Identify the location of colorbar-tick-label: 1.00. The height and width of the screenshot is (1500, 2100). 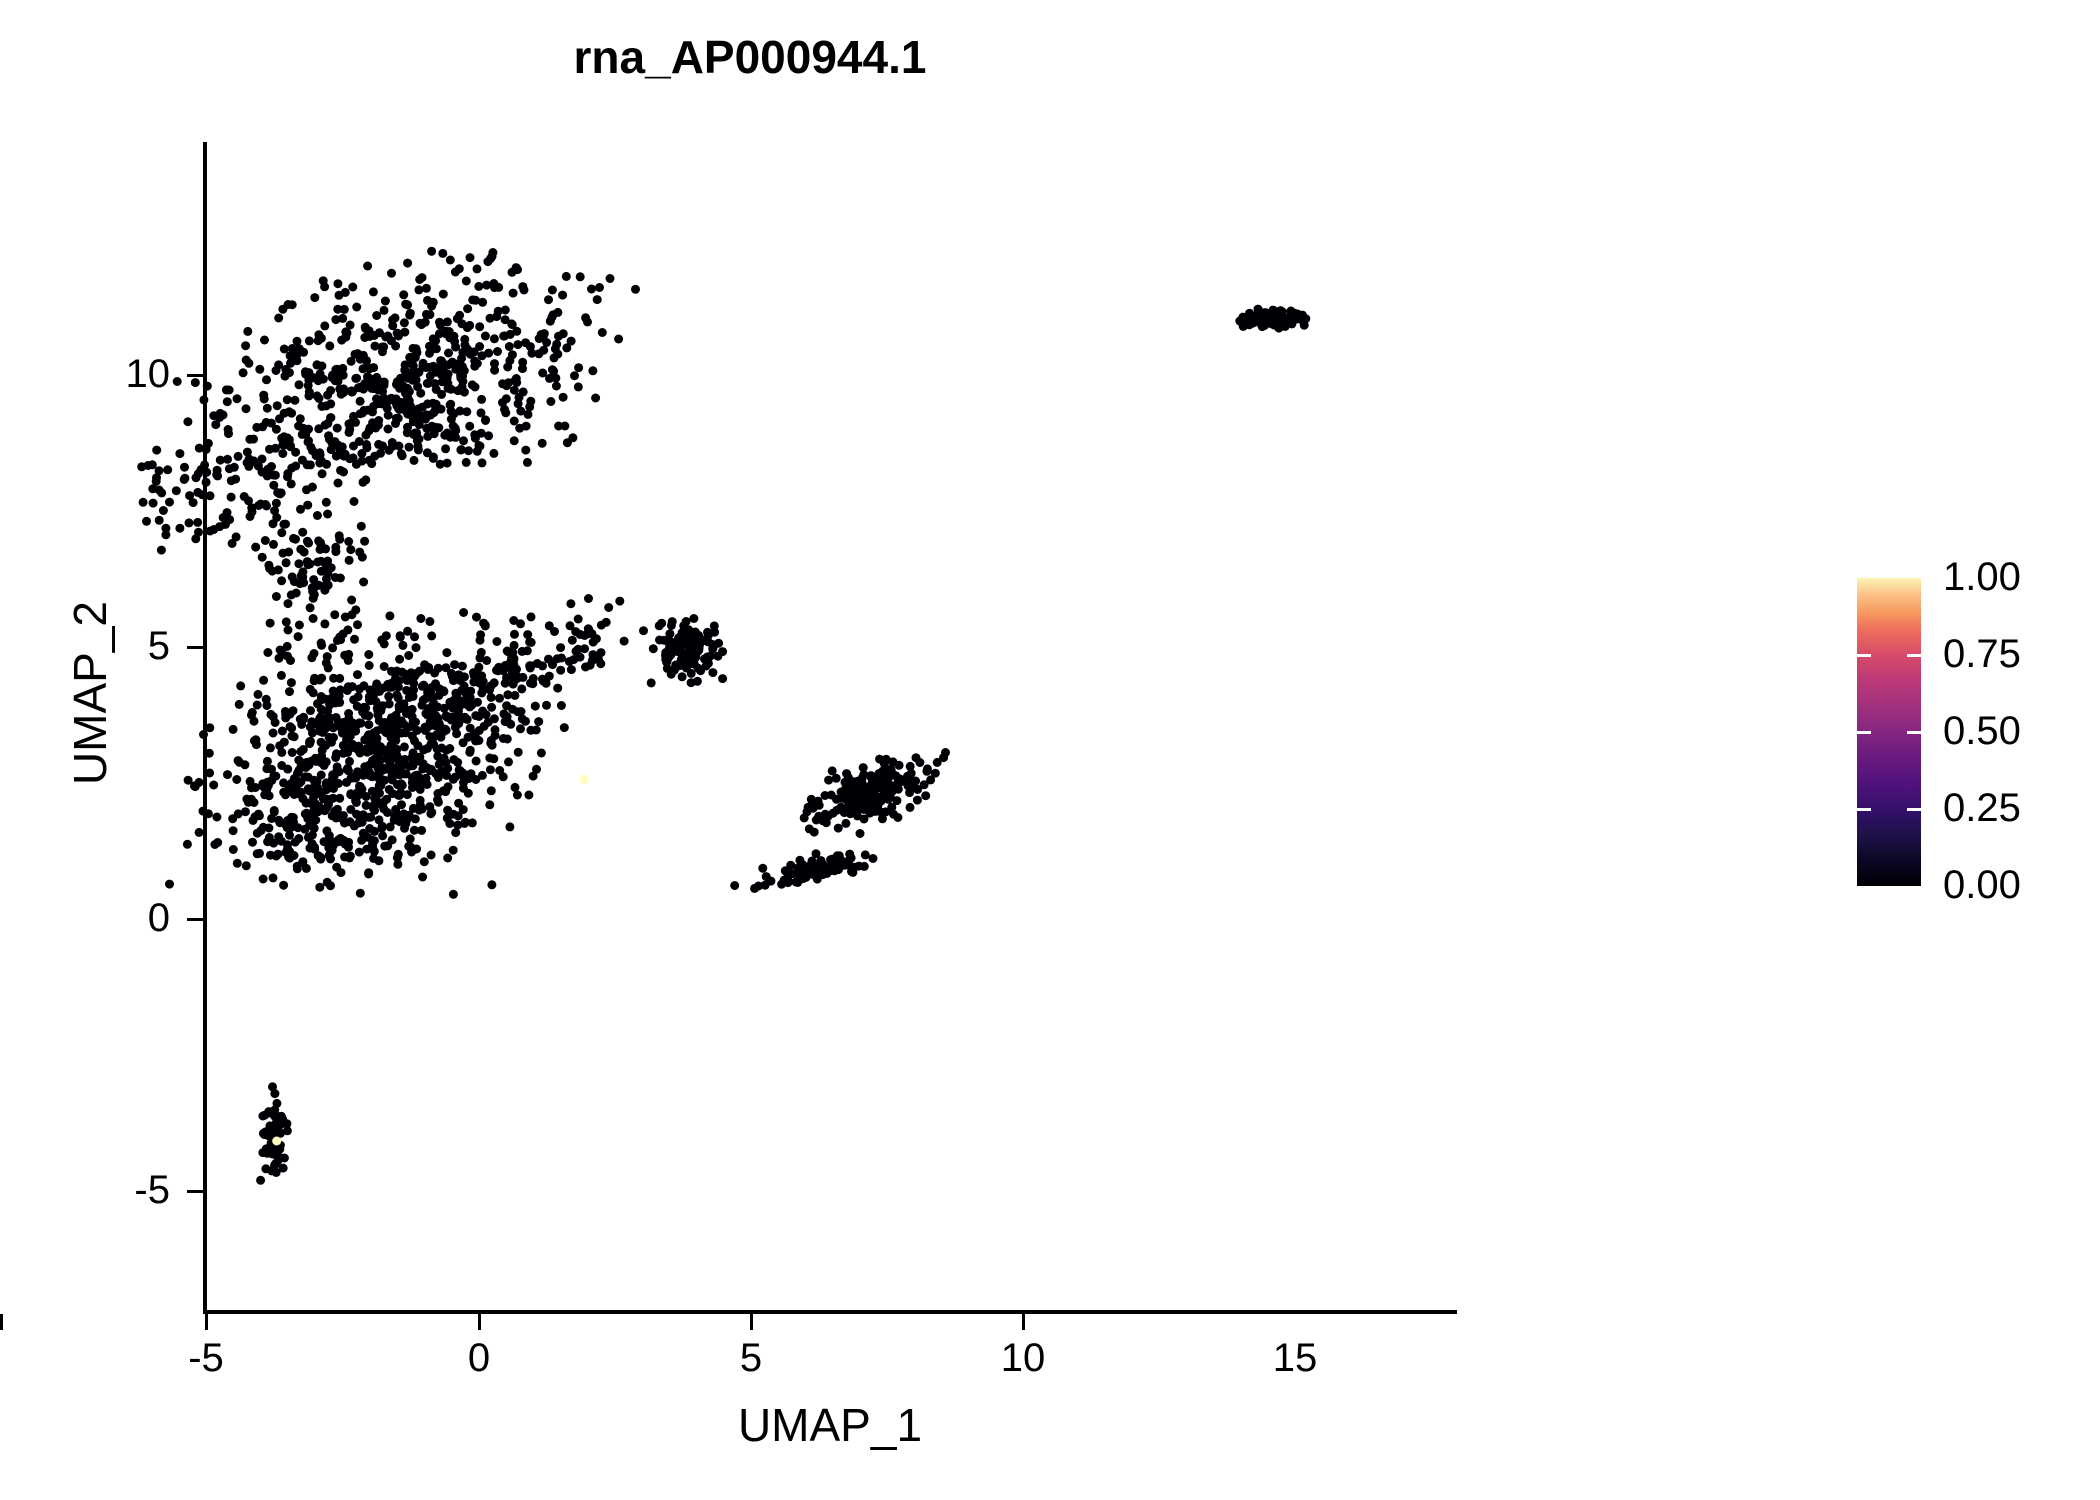
(1982, 577).